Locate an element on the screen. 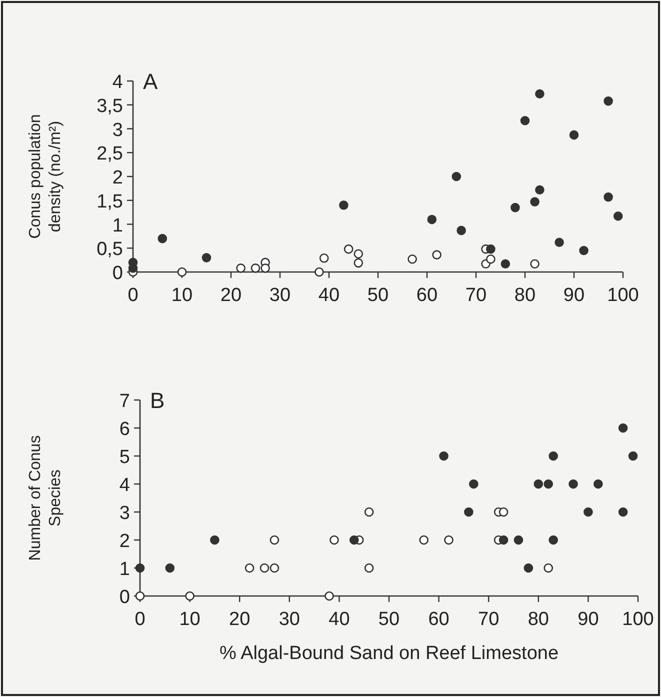 This screenshot has width=661, height=697. y-axis-title: Number of Conus Species is located at coordinates (45, 498).